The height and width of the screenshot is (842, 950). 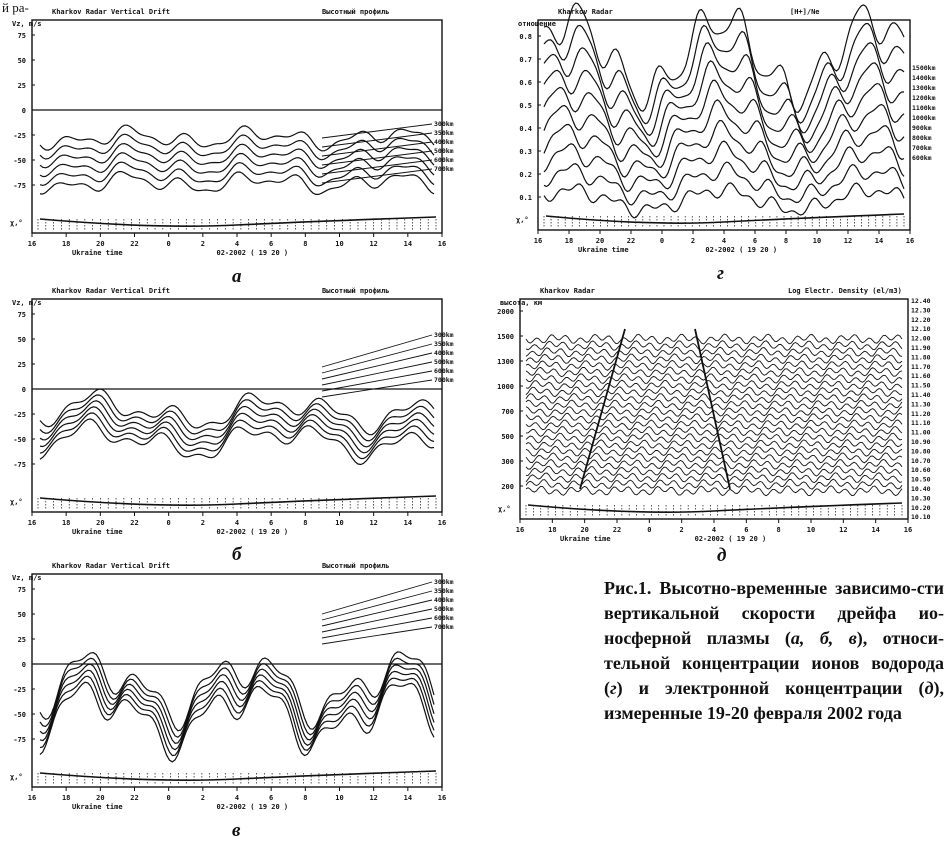 What do you see at coordinates (921, 508) in the screenshot?
I see `density-right-tick: 10.20` at bounding box center [921, 508].